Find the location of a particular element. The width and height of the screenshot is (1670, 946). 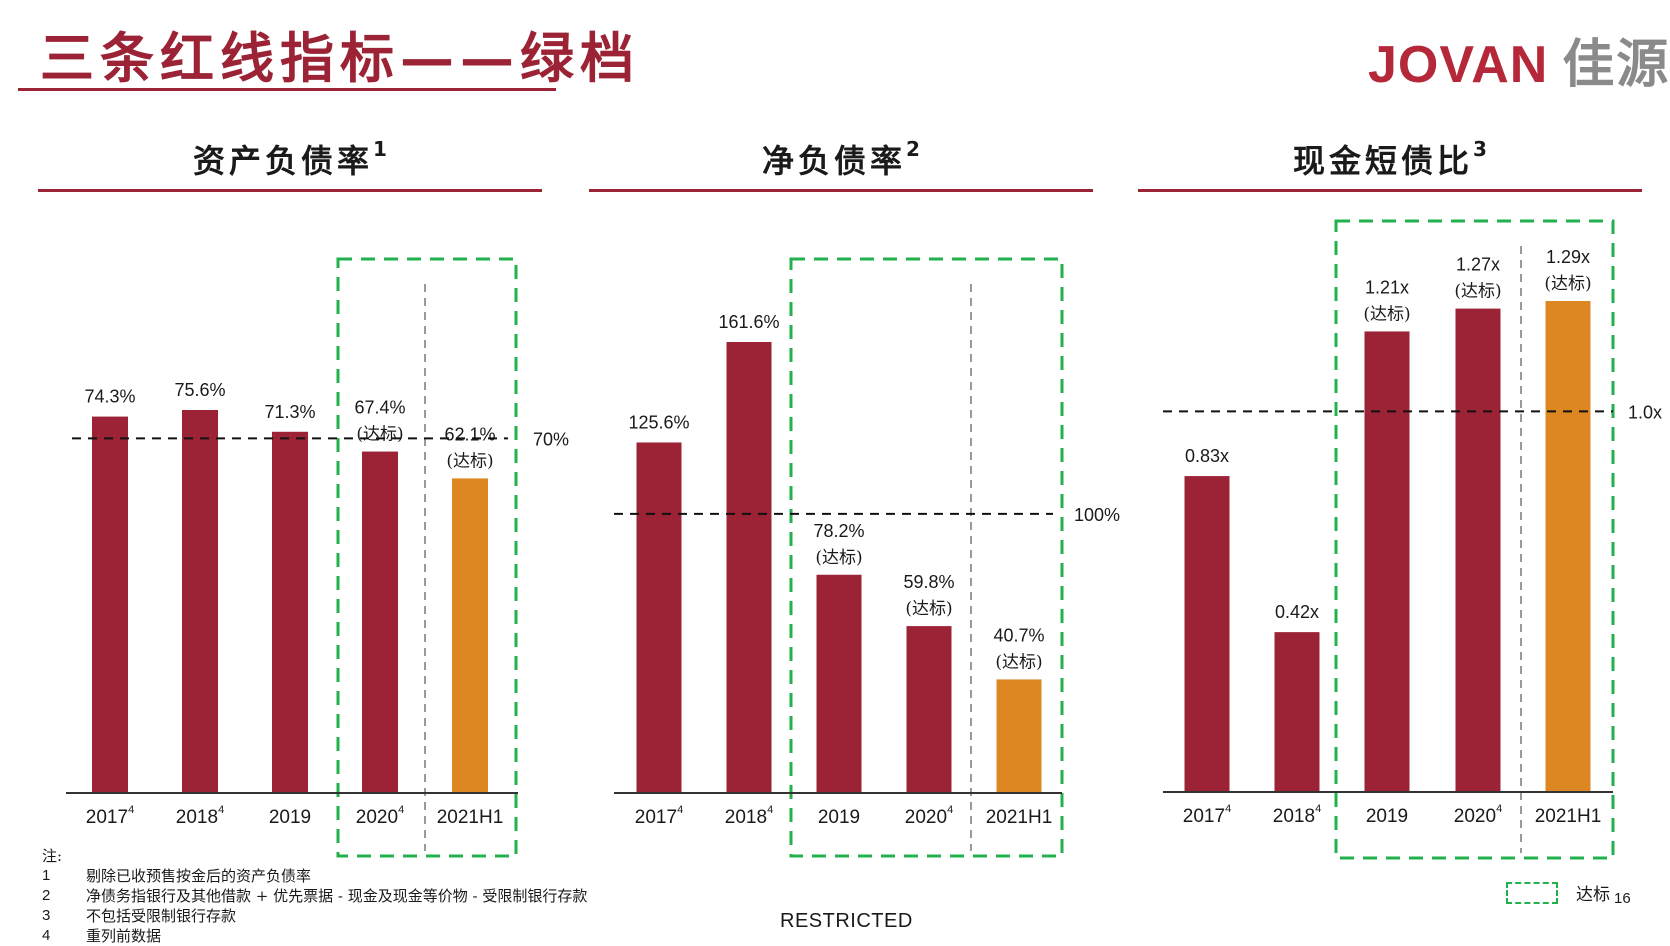

data-label: 75.6% is located at coordinates (199, 390).